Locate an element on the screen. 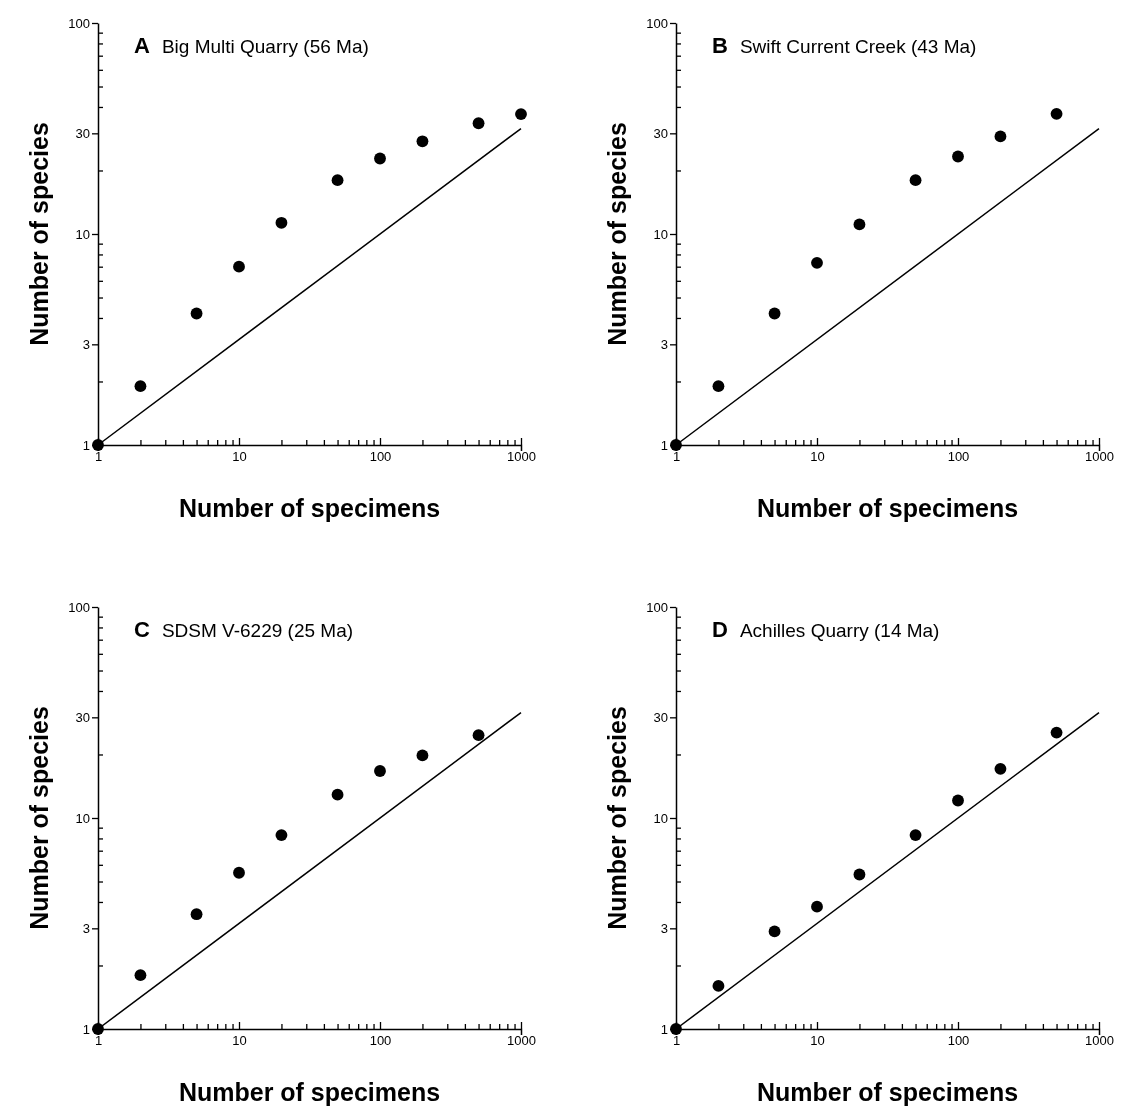  chart-title: A Big Multi Quarry (56 Ma) is located at coordinates (251, 45).